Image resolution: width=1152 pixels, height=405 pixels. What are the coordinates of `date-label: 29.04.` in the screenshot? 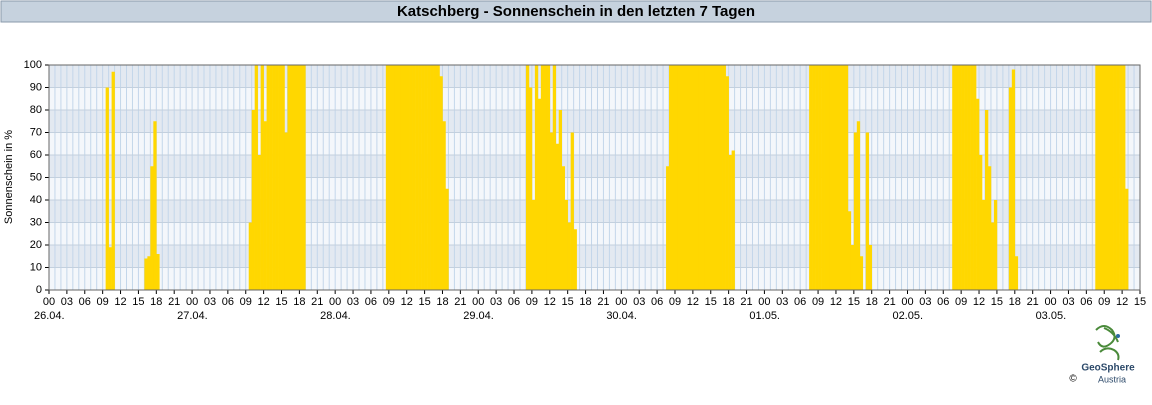 It's located at (478, 316).